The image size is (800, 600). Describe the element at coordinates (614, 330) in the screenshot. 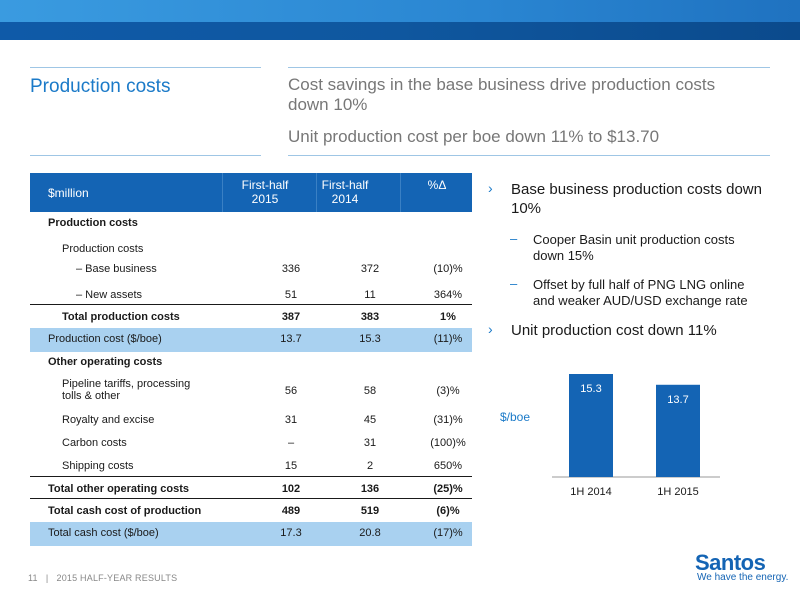

I see `bullet-unit-cost: Unit production cost down 11%` at that location.